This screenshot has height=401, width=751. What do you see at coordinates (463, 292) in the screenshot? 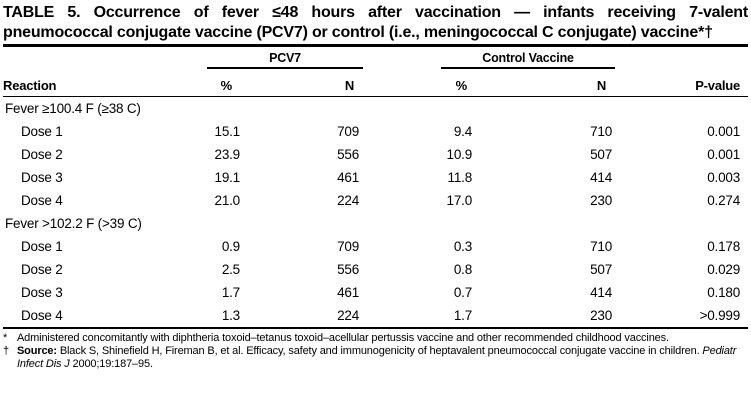
I see `control-percent-cell: 0.7` at bounding box center [463, 292].